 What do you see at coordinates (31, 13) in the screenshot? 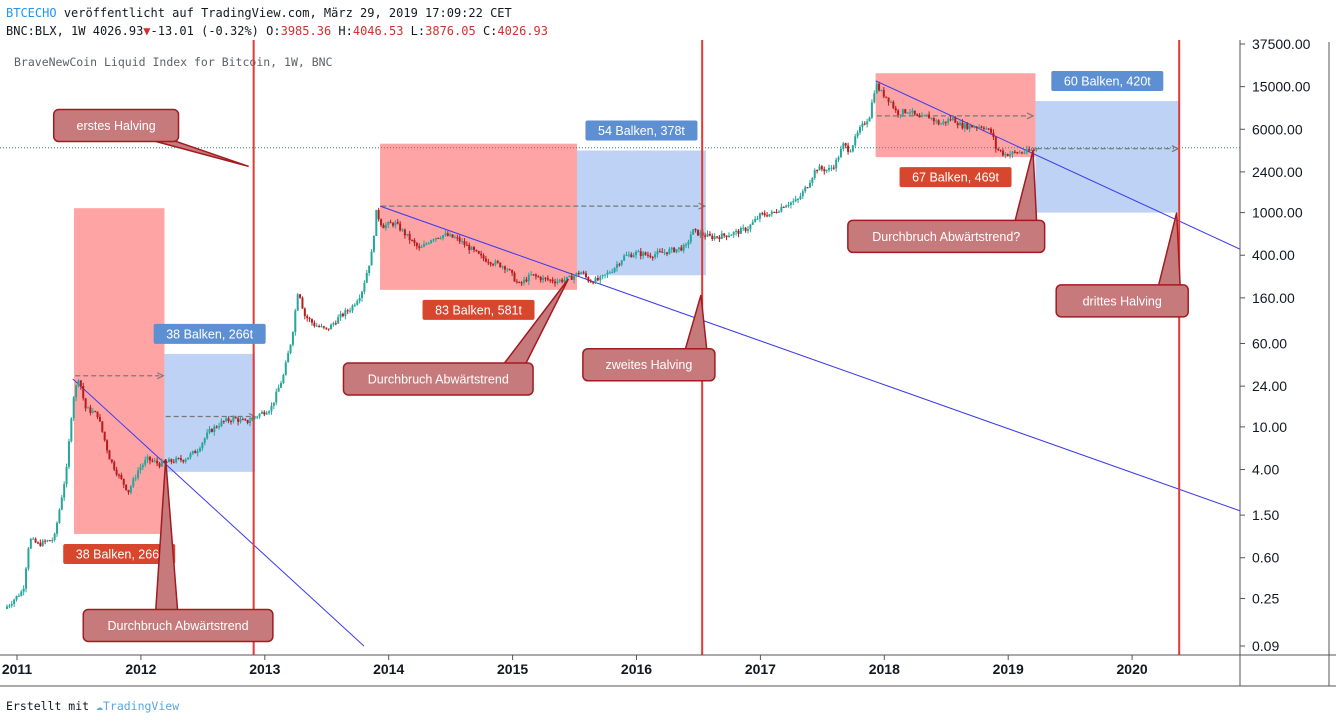
I see `source-label: BTCECHO` at bounding box center [31, 13].